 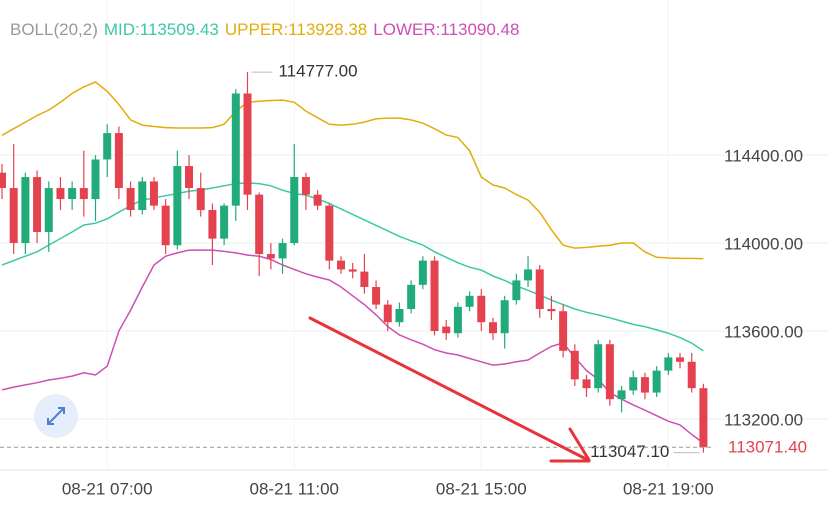 What do you see at coordinates (296, 29) in the screenshot?
I see `legend-entry: UPPER:113928.38` at bounding box center [296, 29].